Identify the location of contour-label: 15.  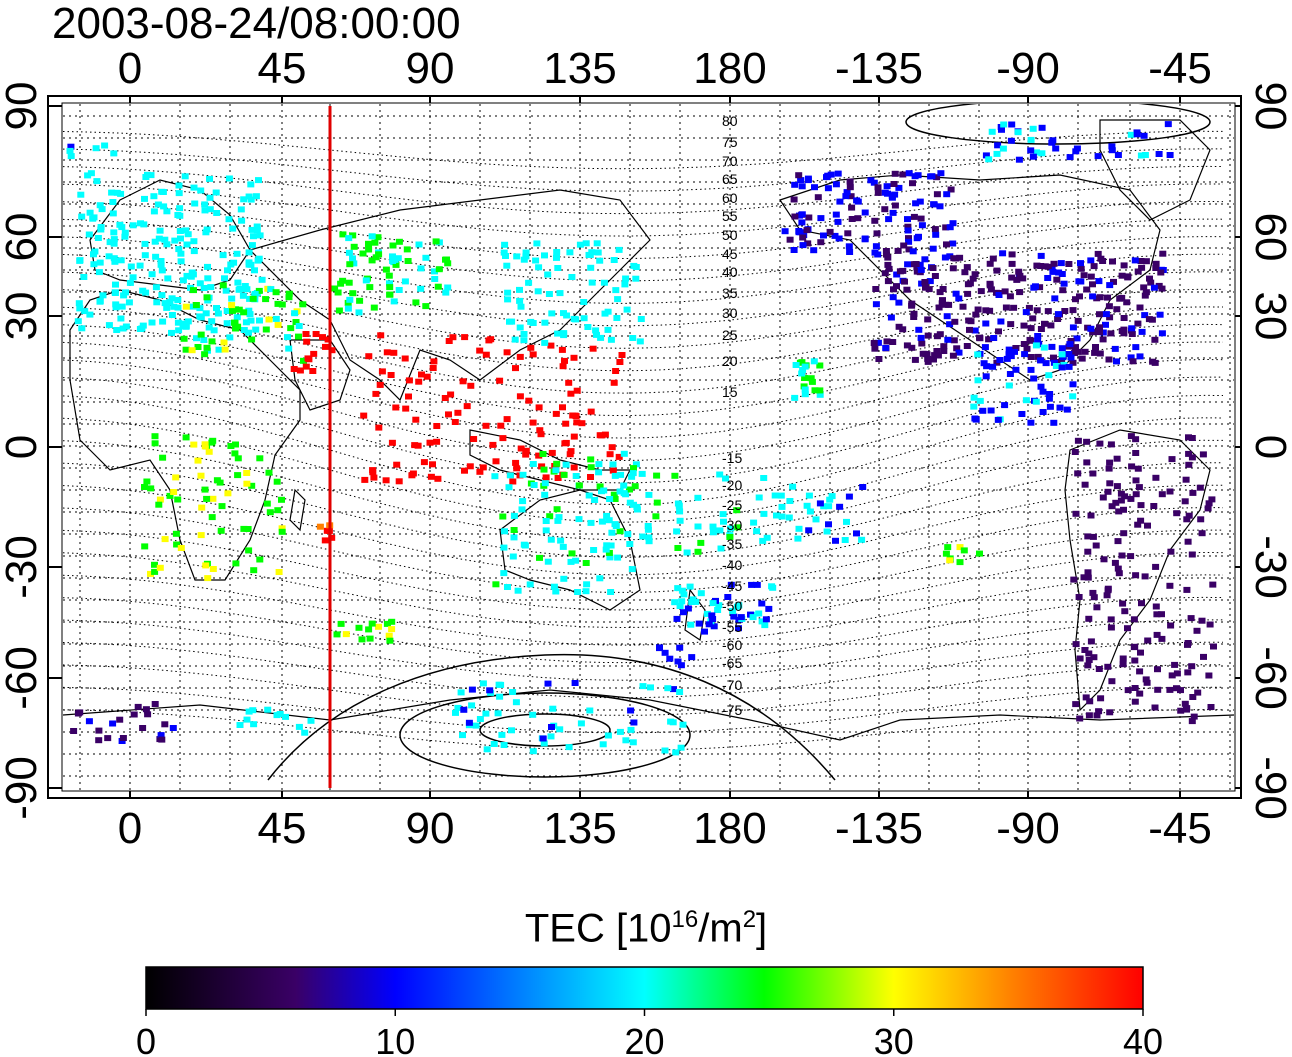
(730, 392).